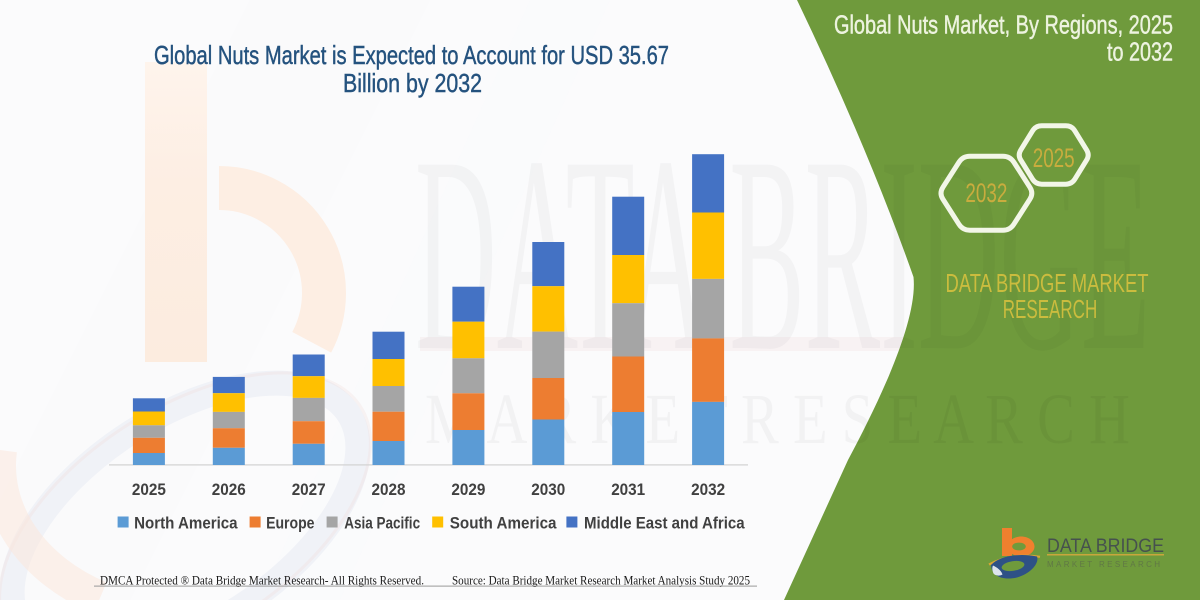 Image resolution: width=1200 pixels, height=600 pixels. I want to click on svg-text: Billion by 2032, so click(412, 83).